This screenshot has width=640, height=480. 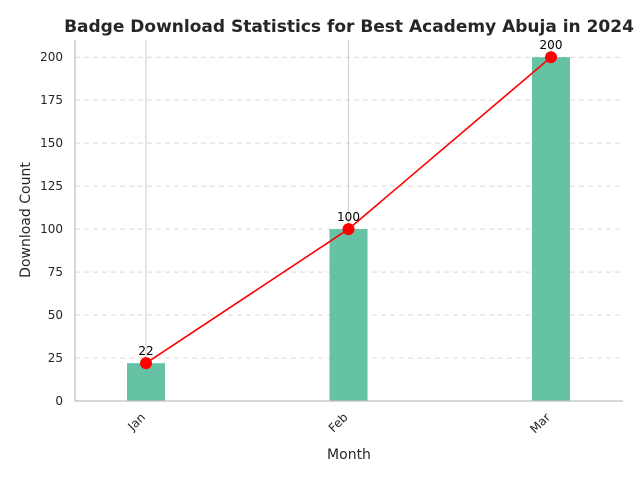 What do you see at coordinates (136, 422) in the screenshot?
I see `x-tick-label: Jan` at bounding box center [136, 422].